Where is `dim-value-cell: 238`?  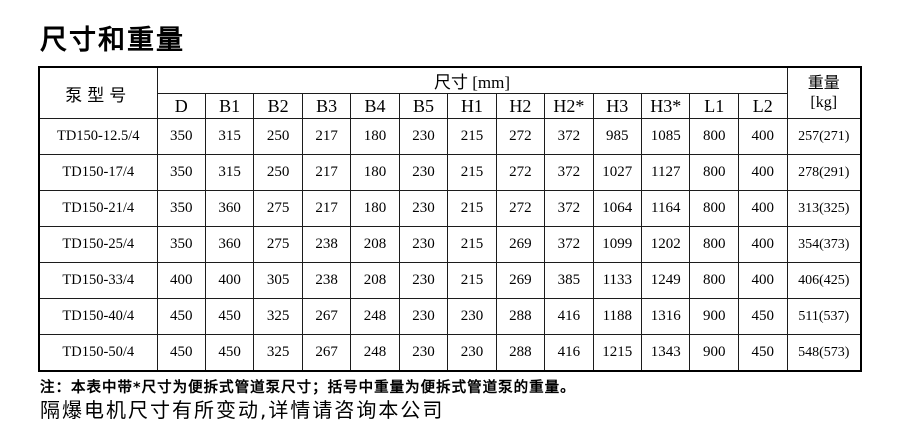 dim-value-cell: 238 is located at coordinates (326, 244).